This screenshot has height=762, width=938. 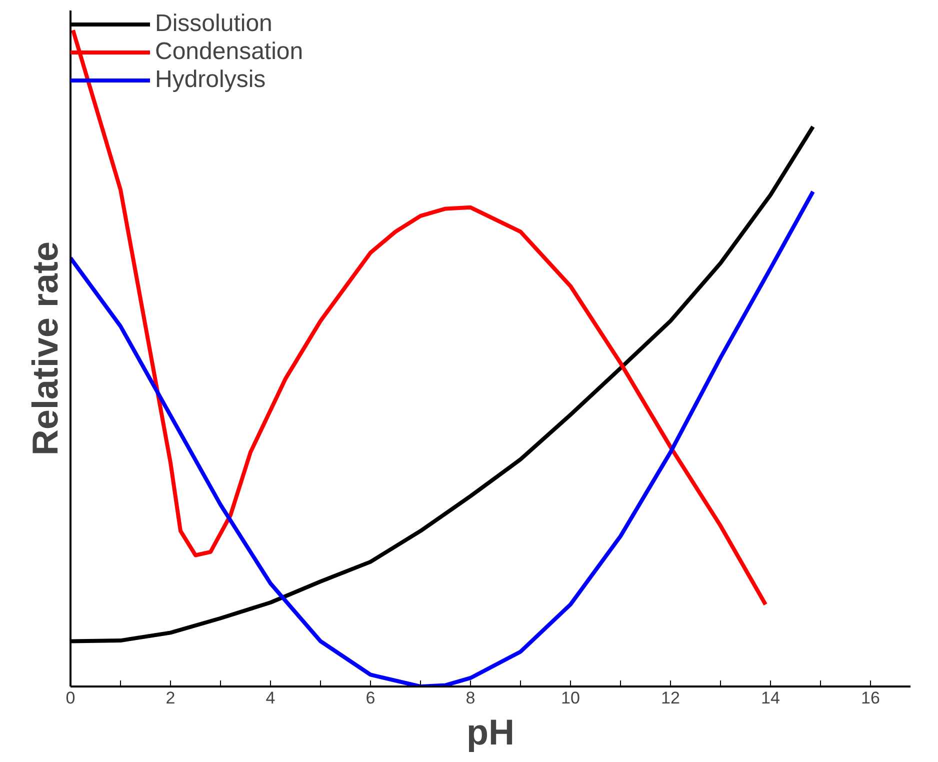 I want to click on x-tick-label: 16, so click(x=870, y=698).